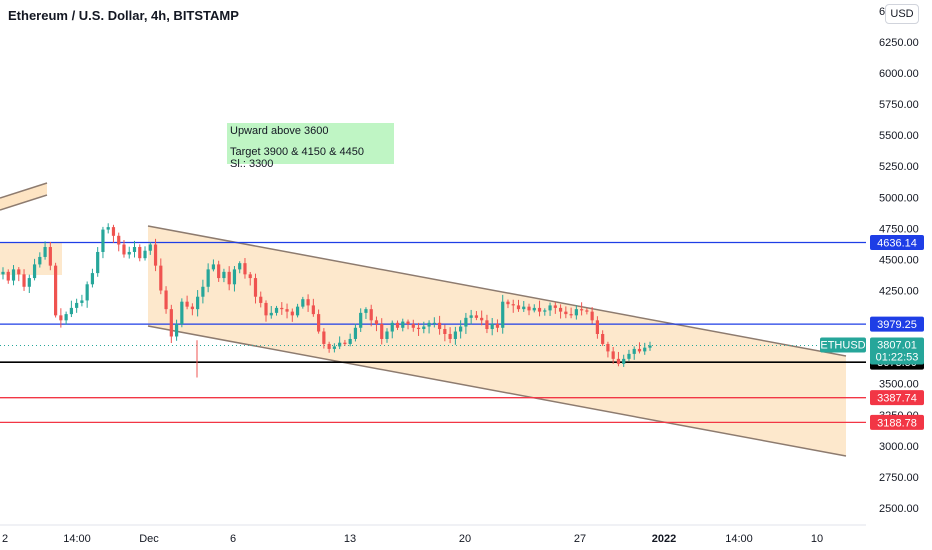 This screenshot has width=932, height=550. I want to click on time-tick-label: 6, so click(233, 539).